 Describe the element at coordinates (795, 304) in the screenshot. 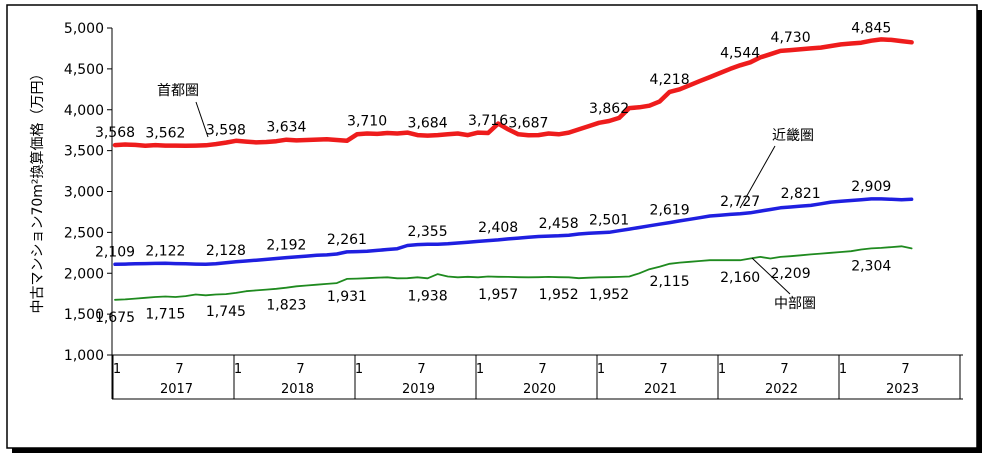

I see `series-name-label: 中部圏` at that location.